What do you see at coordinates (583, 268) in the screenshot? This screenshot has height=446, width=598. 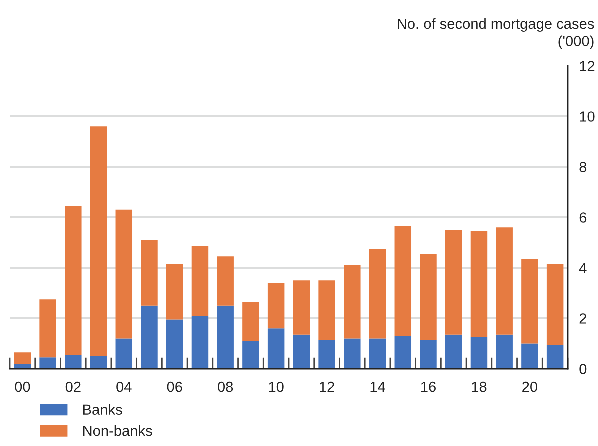 I see `y-tick-label: 4` at bounding box center [583, 268].